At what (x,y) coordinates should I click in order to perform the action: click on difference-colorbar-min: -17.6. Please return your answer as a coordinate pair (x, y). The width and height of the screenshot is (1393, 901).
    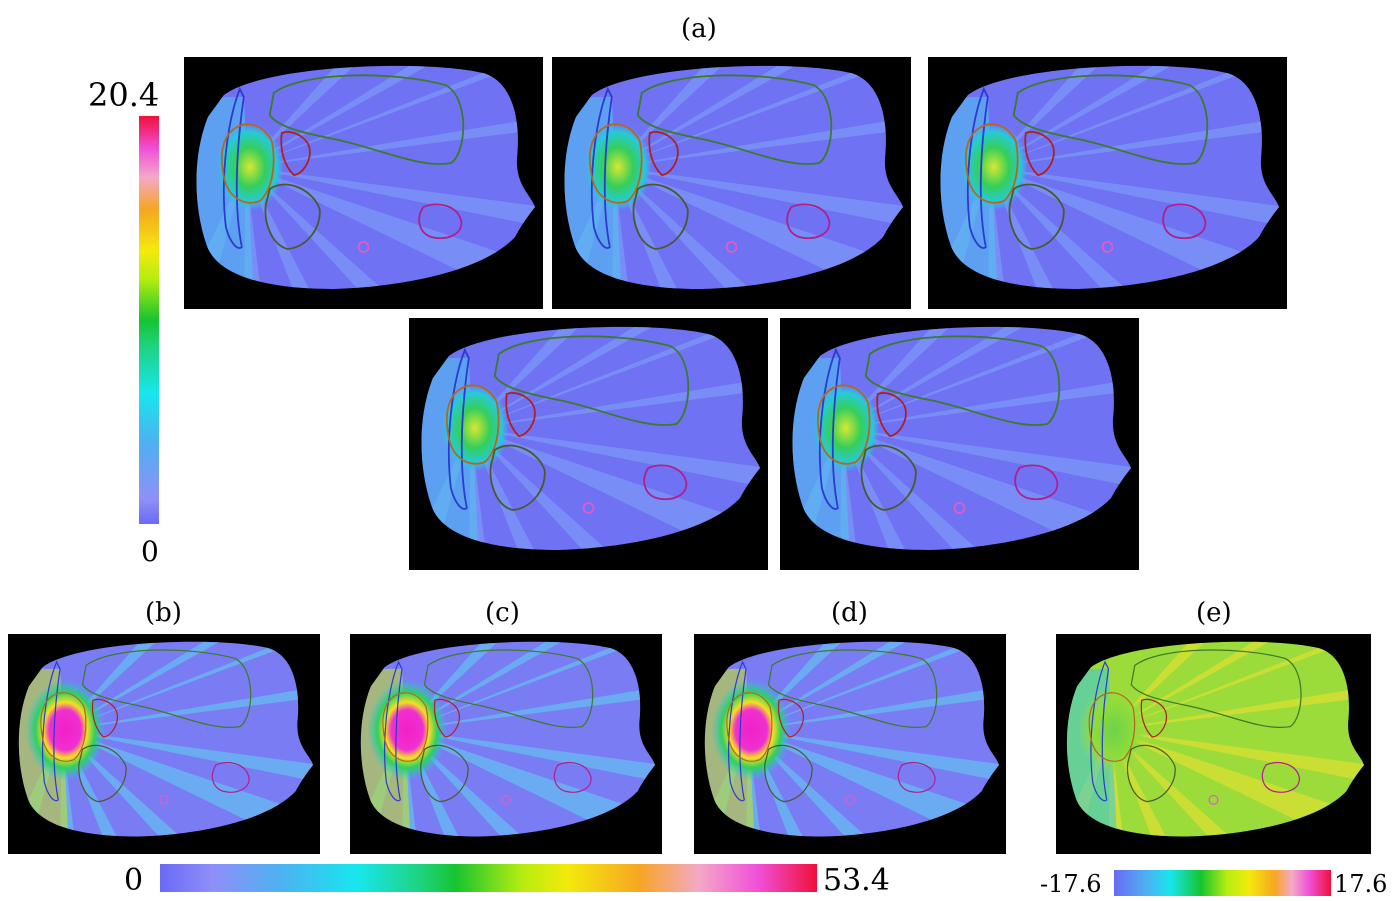
    Looking at the image, I should click on (1071, 884).